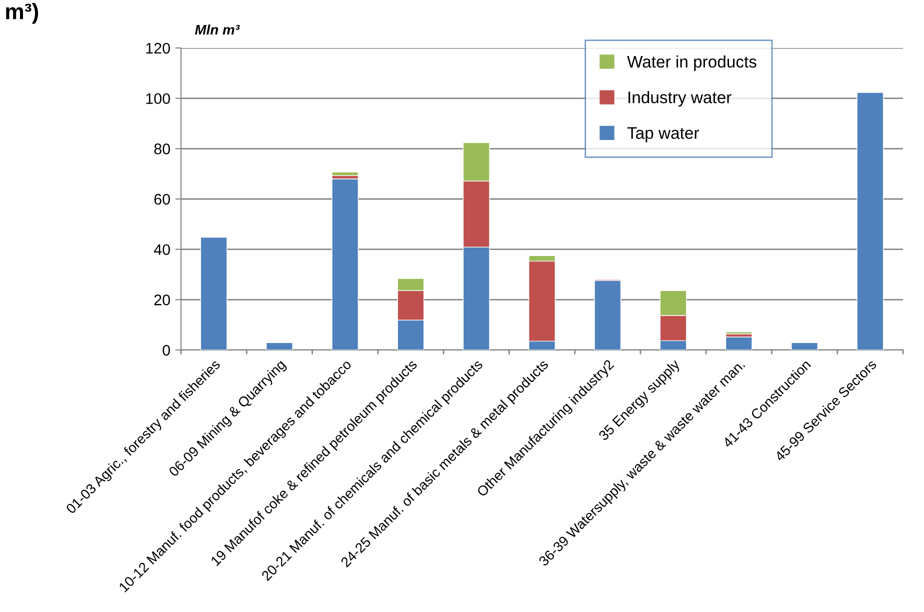 Image resolution: width=924 pixels, height=612 pixels. Describe the element at coordinates (158, 48) in the screenshot. I see `y-tick-label: 120` at that location.